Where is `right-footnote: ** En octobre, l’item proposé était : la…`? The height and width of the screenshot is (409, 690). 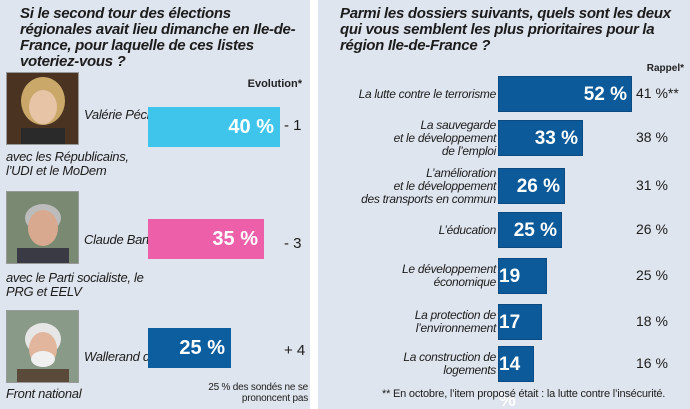
right-footnote: ** En octobre, l’item proposé était : la… is located at coordinates (524, 394).